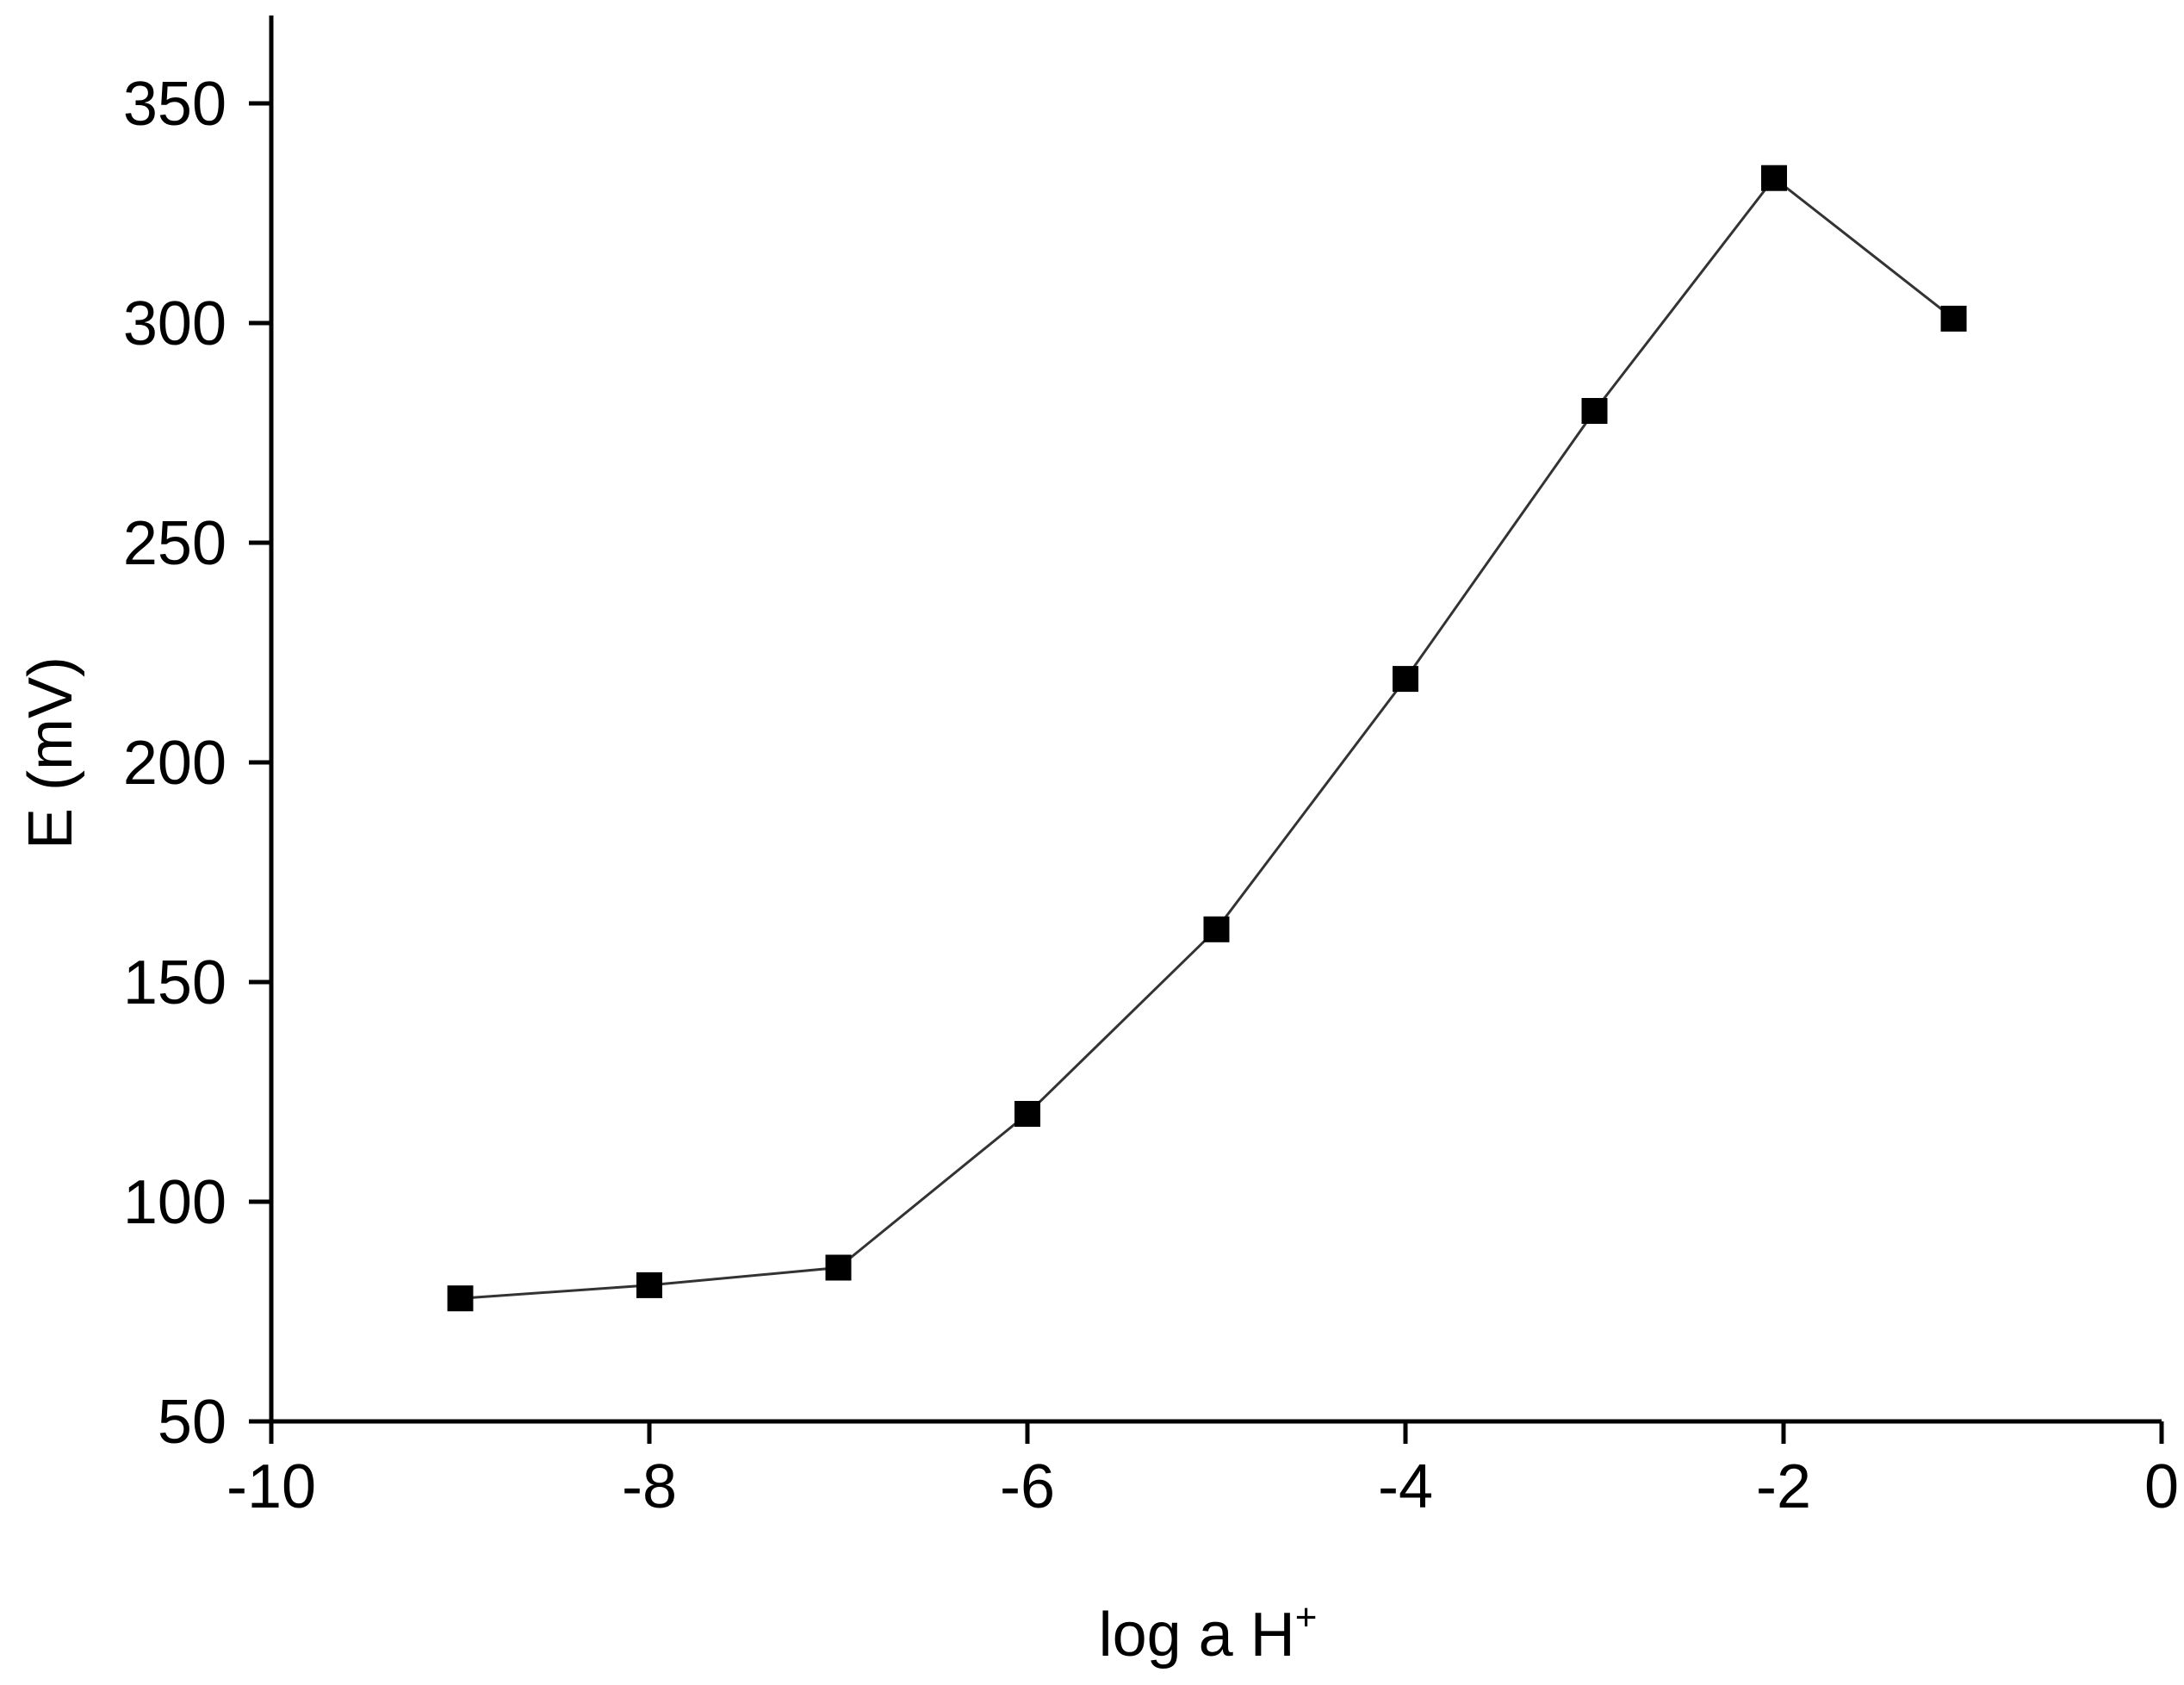 The height and width of the screenshot is (1685, 2184). I want to click on y-tick-label: 50, so click(192, 1422).